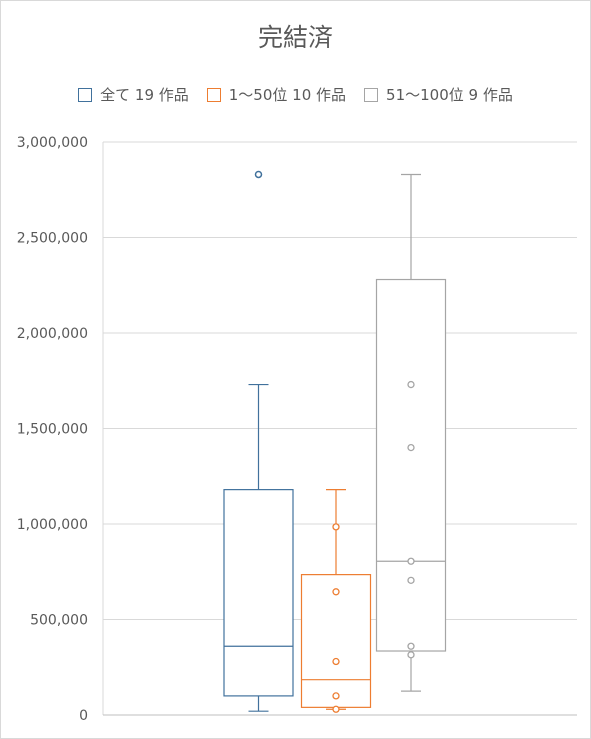  Describe the element at coordinates (52, 334) in the screenshot. I see `y-tick-label: 2,000,000` at that location.